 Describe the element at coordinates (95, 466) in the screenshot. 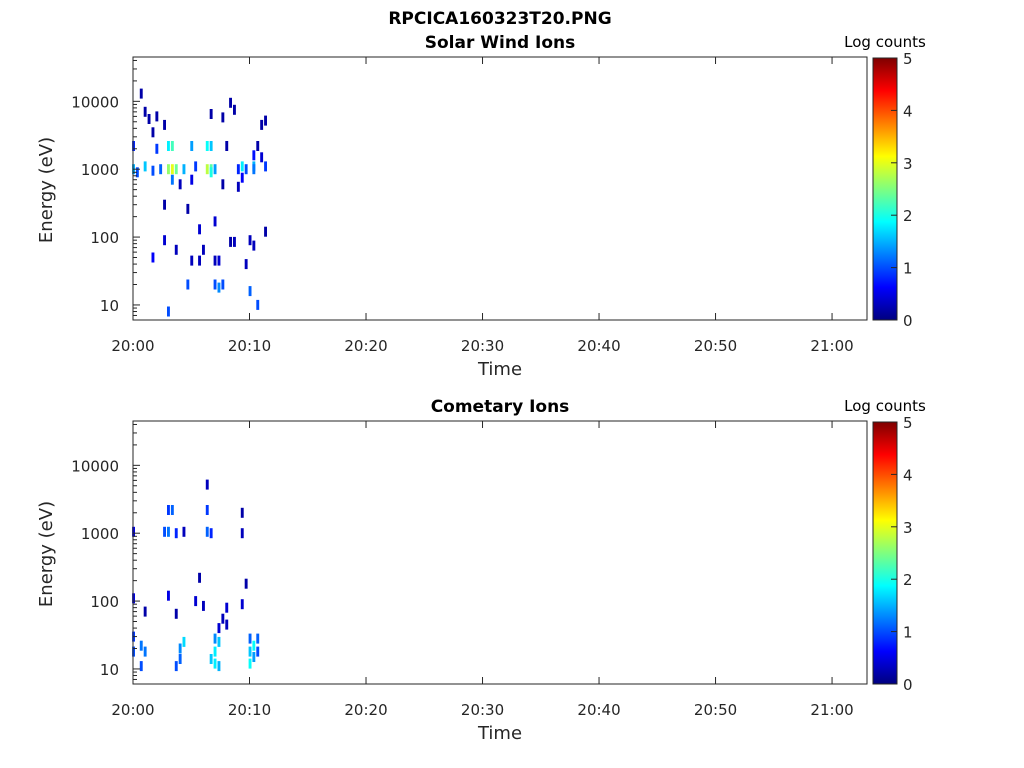

I see `y-tick-label: 10000` at that location.